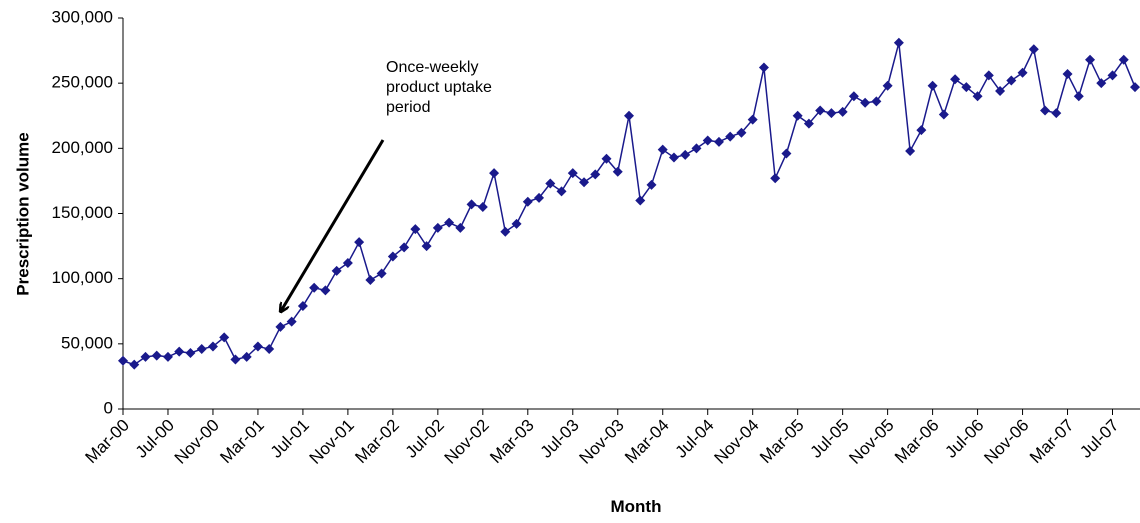  Describe the element at coordinates (1052, 442) in the screenshot. I see `x-tick-label: Mar-07` at that location.